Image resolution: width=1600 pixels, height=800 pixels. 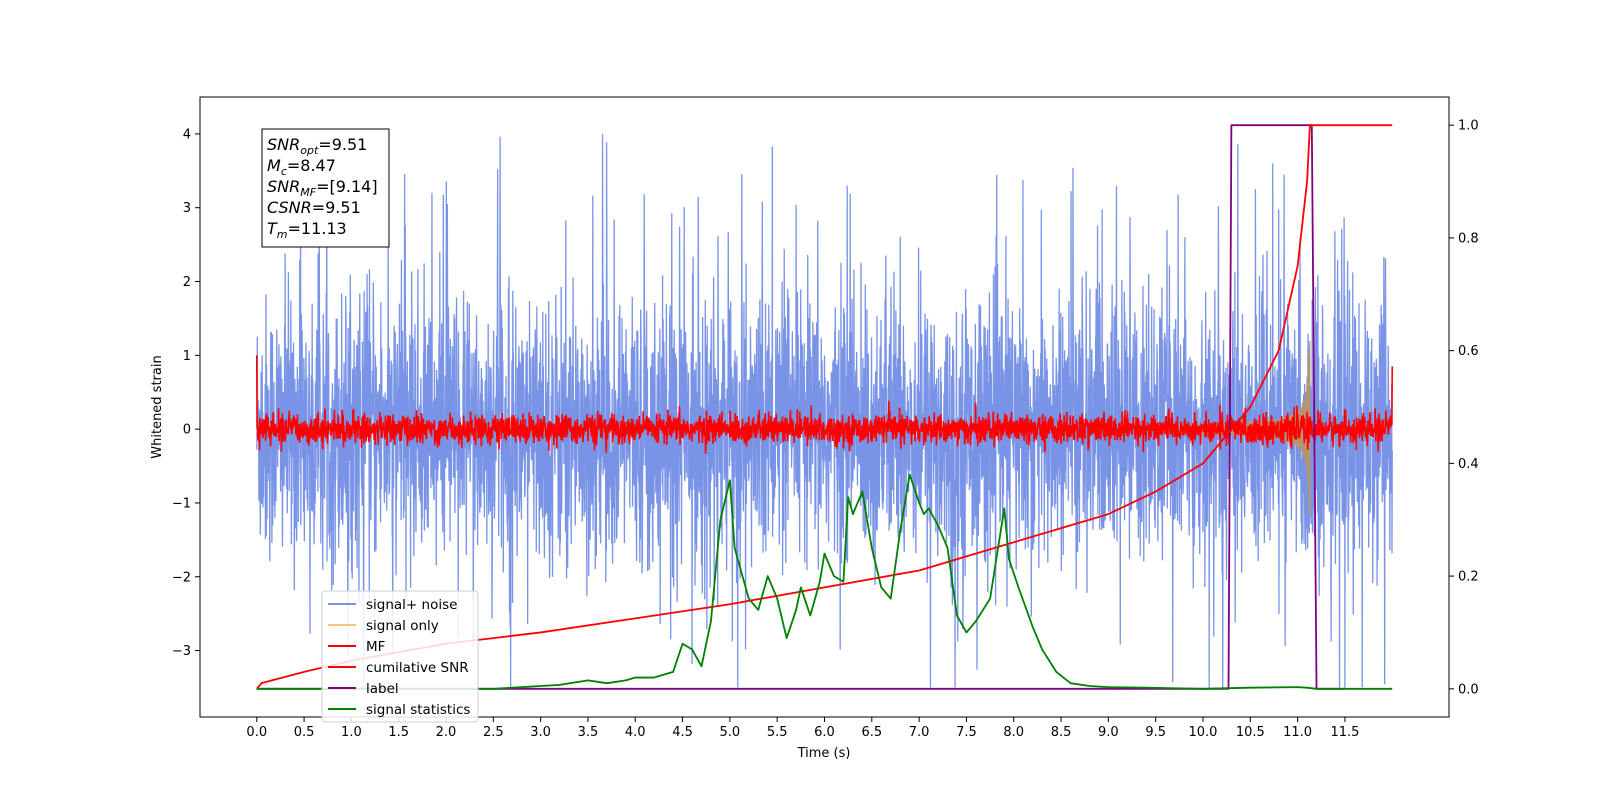 I want to click on x-tick-label: 9.5, so click(x=1155, y=732).